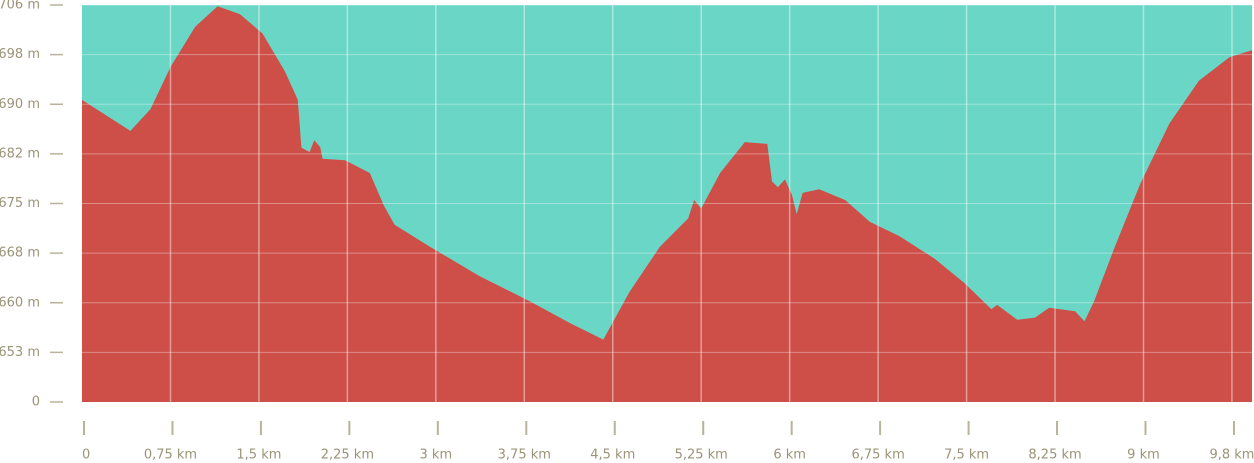 The height and width of the screenshot is (463, 1254). I want to click on x-tick-label: 6 km, so click(789, 455).